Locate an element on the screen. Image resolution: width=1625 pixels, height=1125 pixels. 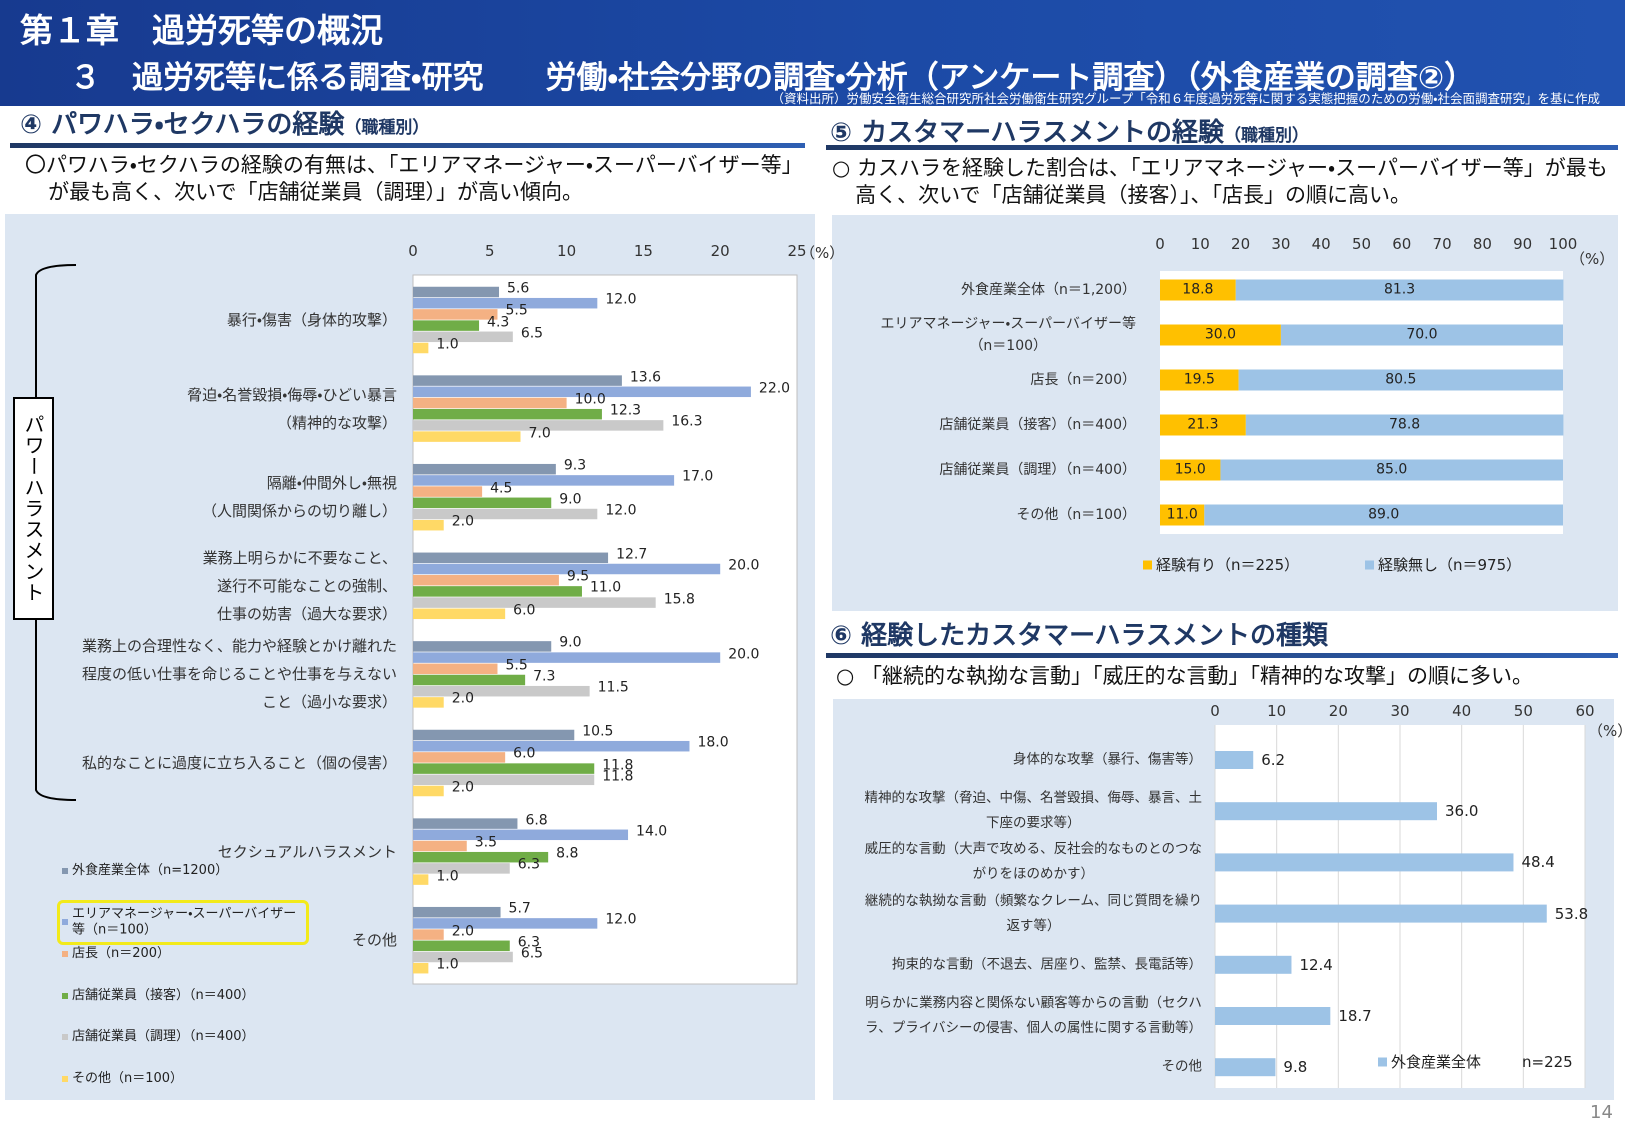
x-tick-label: 70 is located at coordinates (1442, 244).